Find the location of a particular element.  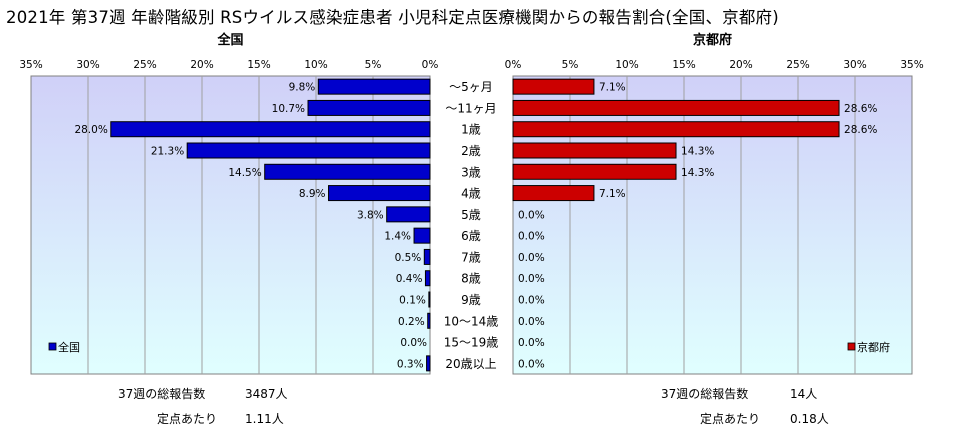

national-value-label: 0.2% is located at coordinates (411, 322).